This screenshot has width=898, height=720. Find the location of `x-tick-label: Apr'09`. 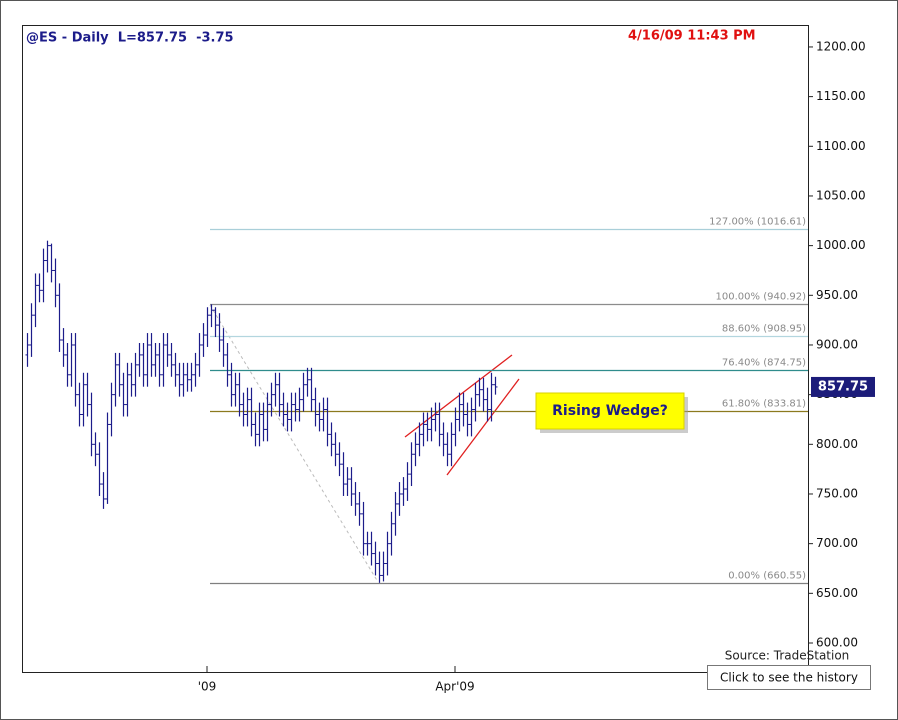

x-tick-label: Apr'09 is located at coordinates (454, 687).